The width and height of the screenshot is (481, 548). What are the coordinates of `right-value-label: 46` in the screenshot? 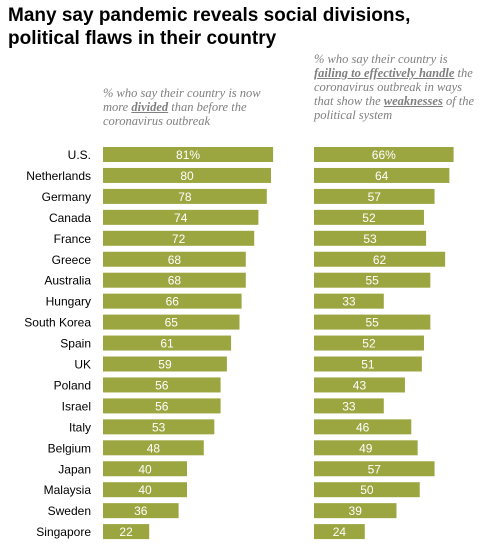 It's located at (363, 427).